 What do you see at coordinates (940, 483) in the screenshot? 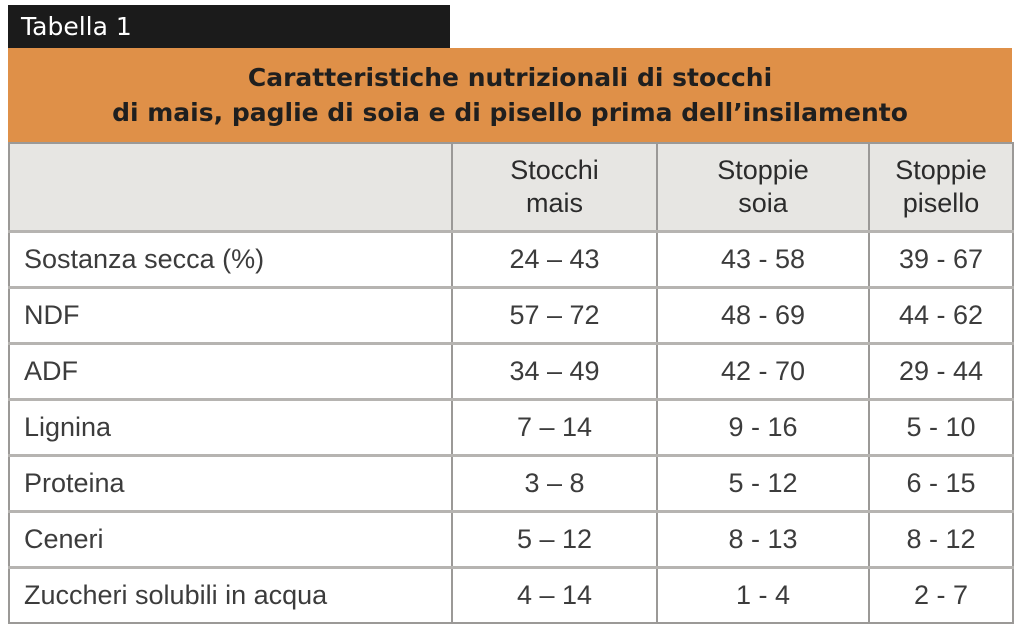
I see `value-cell: 6 - 15` at bounding box center [940, 483].